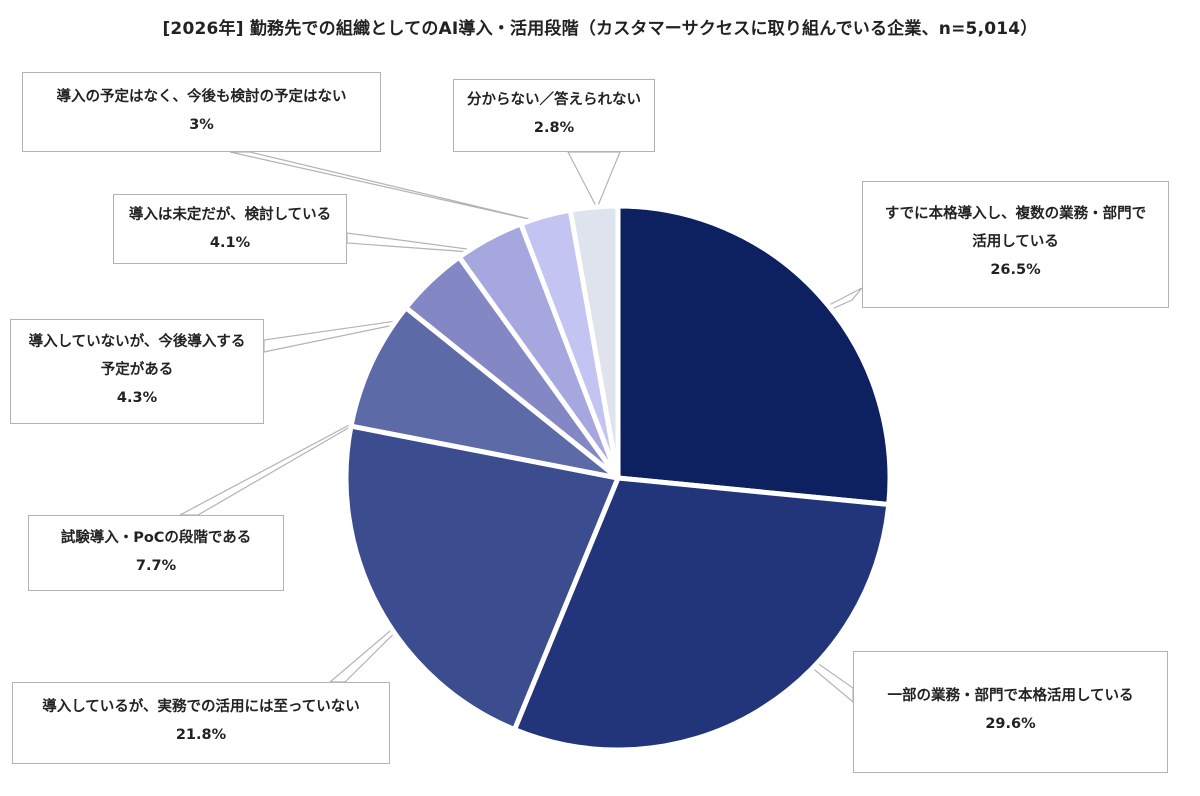 This screenshot has height=796, width=1200. Describe the element at coordinates (1010, 696) in the screenshot. I see `slice-label-line: 一部の業務・部門で本格活用している` at that location.